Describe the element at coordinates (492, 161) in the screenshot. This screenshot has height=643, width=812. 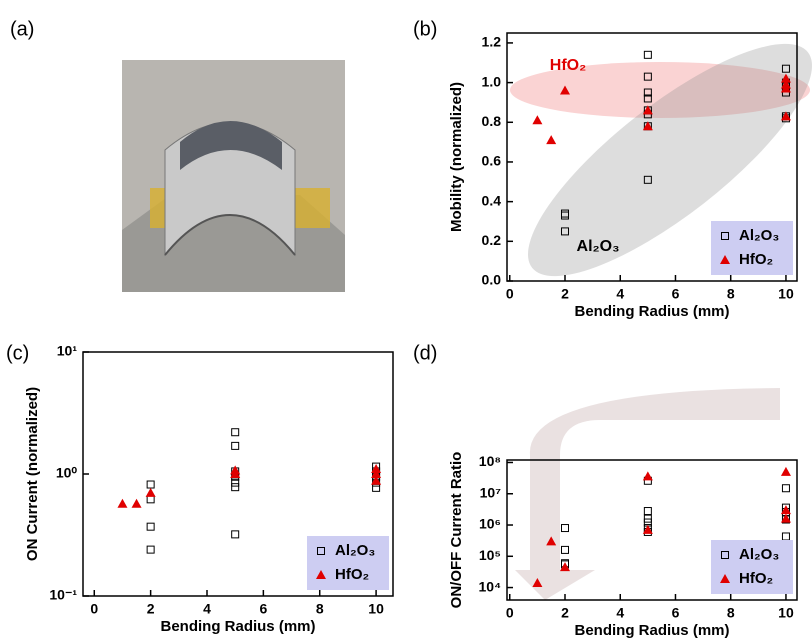
I see `y-tick-label: 0.6` at that location.